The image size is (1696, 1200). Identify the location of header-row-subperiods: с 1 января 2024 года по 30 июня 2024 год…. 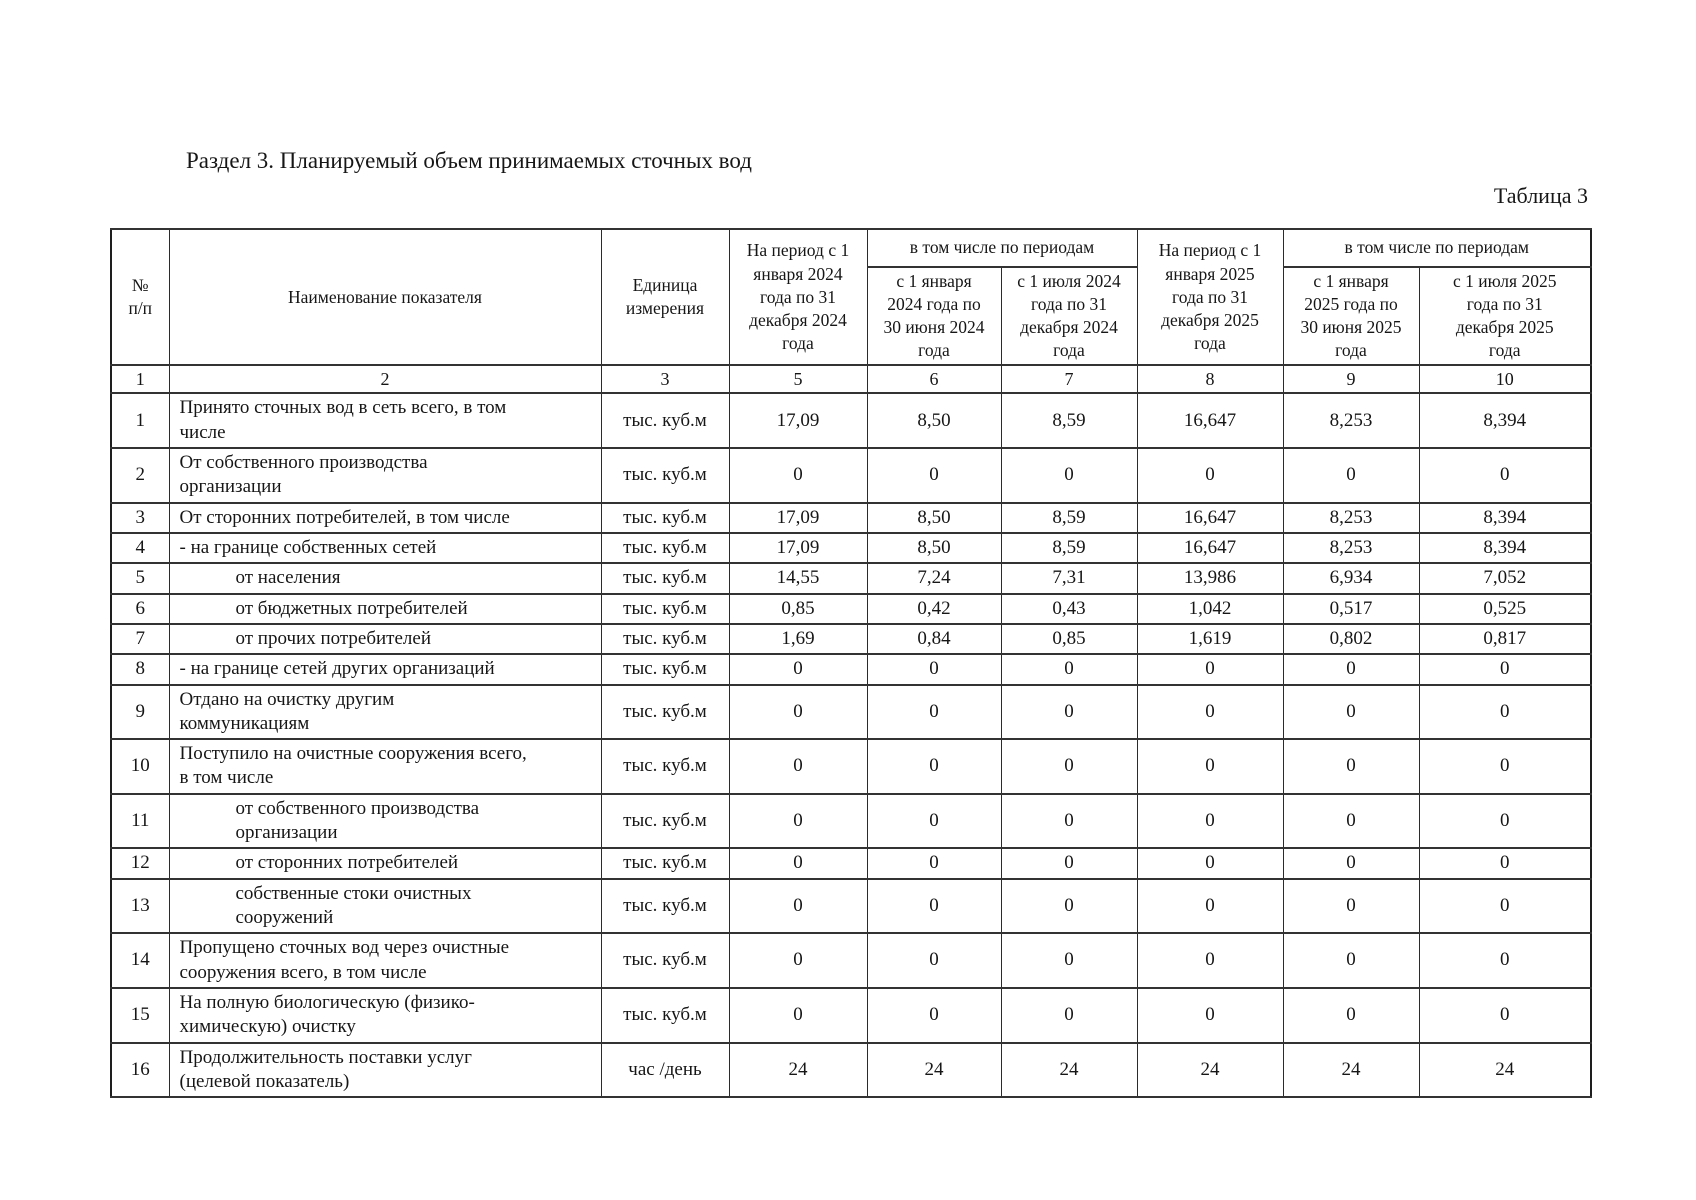
(851, 316).